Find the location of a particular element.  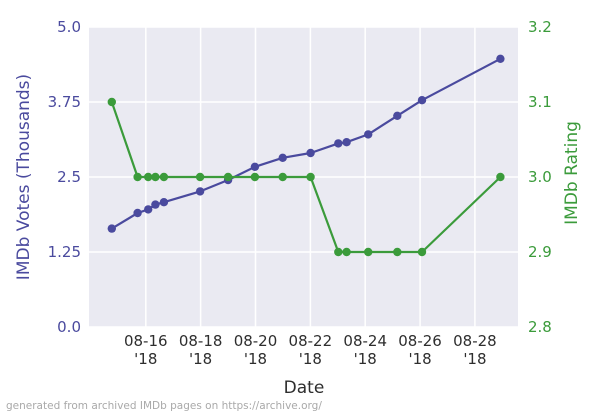

y-tick-label-left: 1.25 is located at coordinates (64, 252).